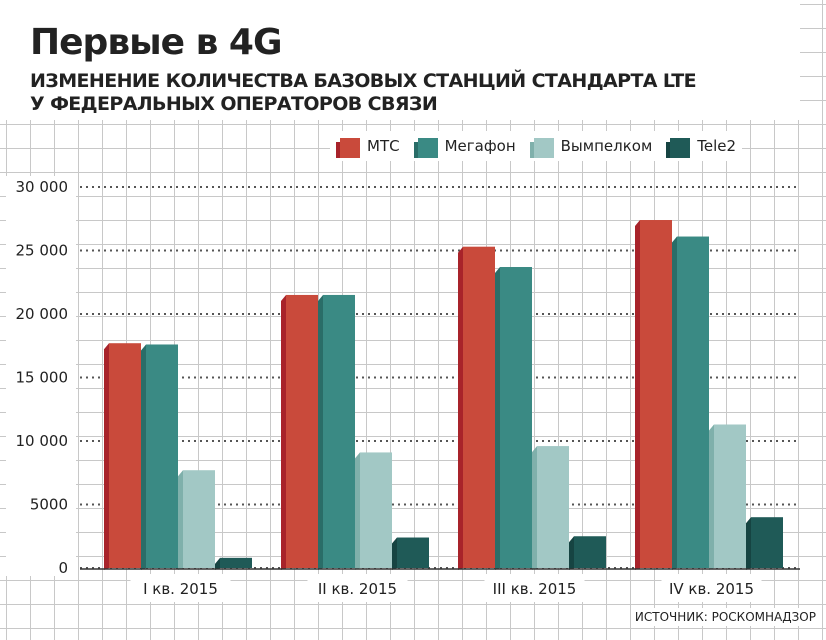  I want to click on bar-vympelkom-q2, so click(373, 511).